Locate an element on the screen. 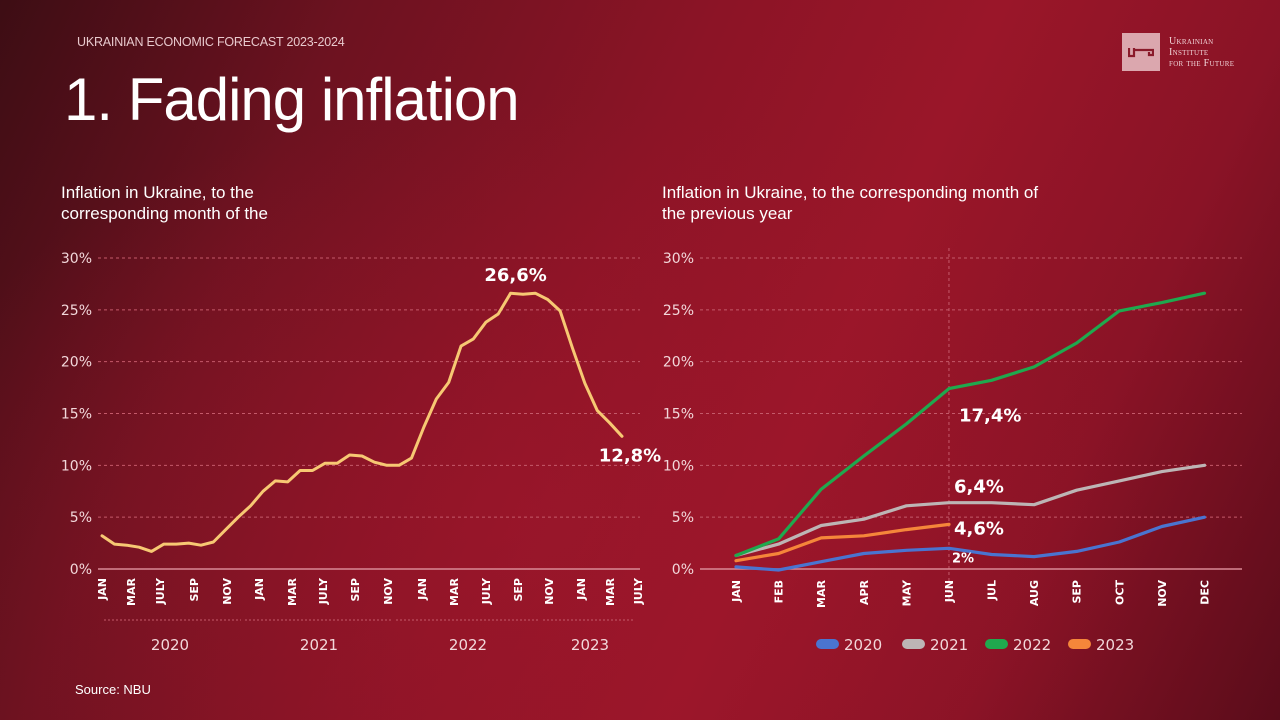 Image resolution: width=1280 pixels, height=720 pixels. key-icon is located at coordinates (1141, 52).